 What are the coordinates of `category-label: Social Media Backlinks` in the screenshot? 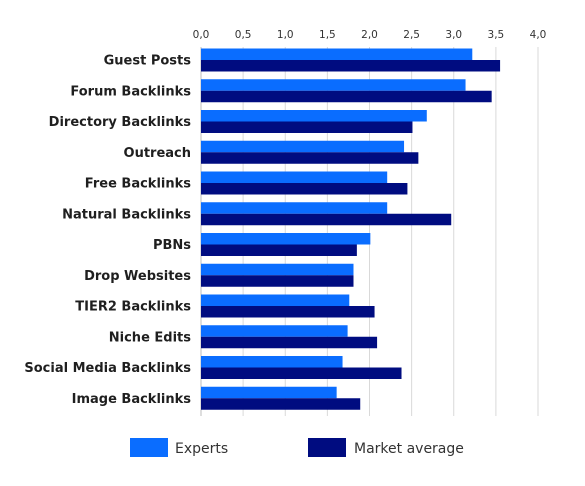 It's located at (107, 368).